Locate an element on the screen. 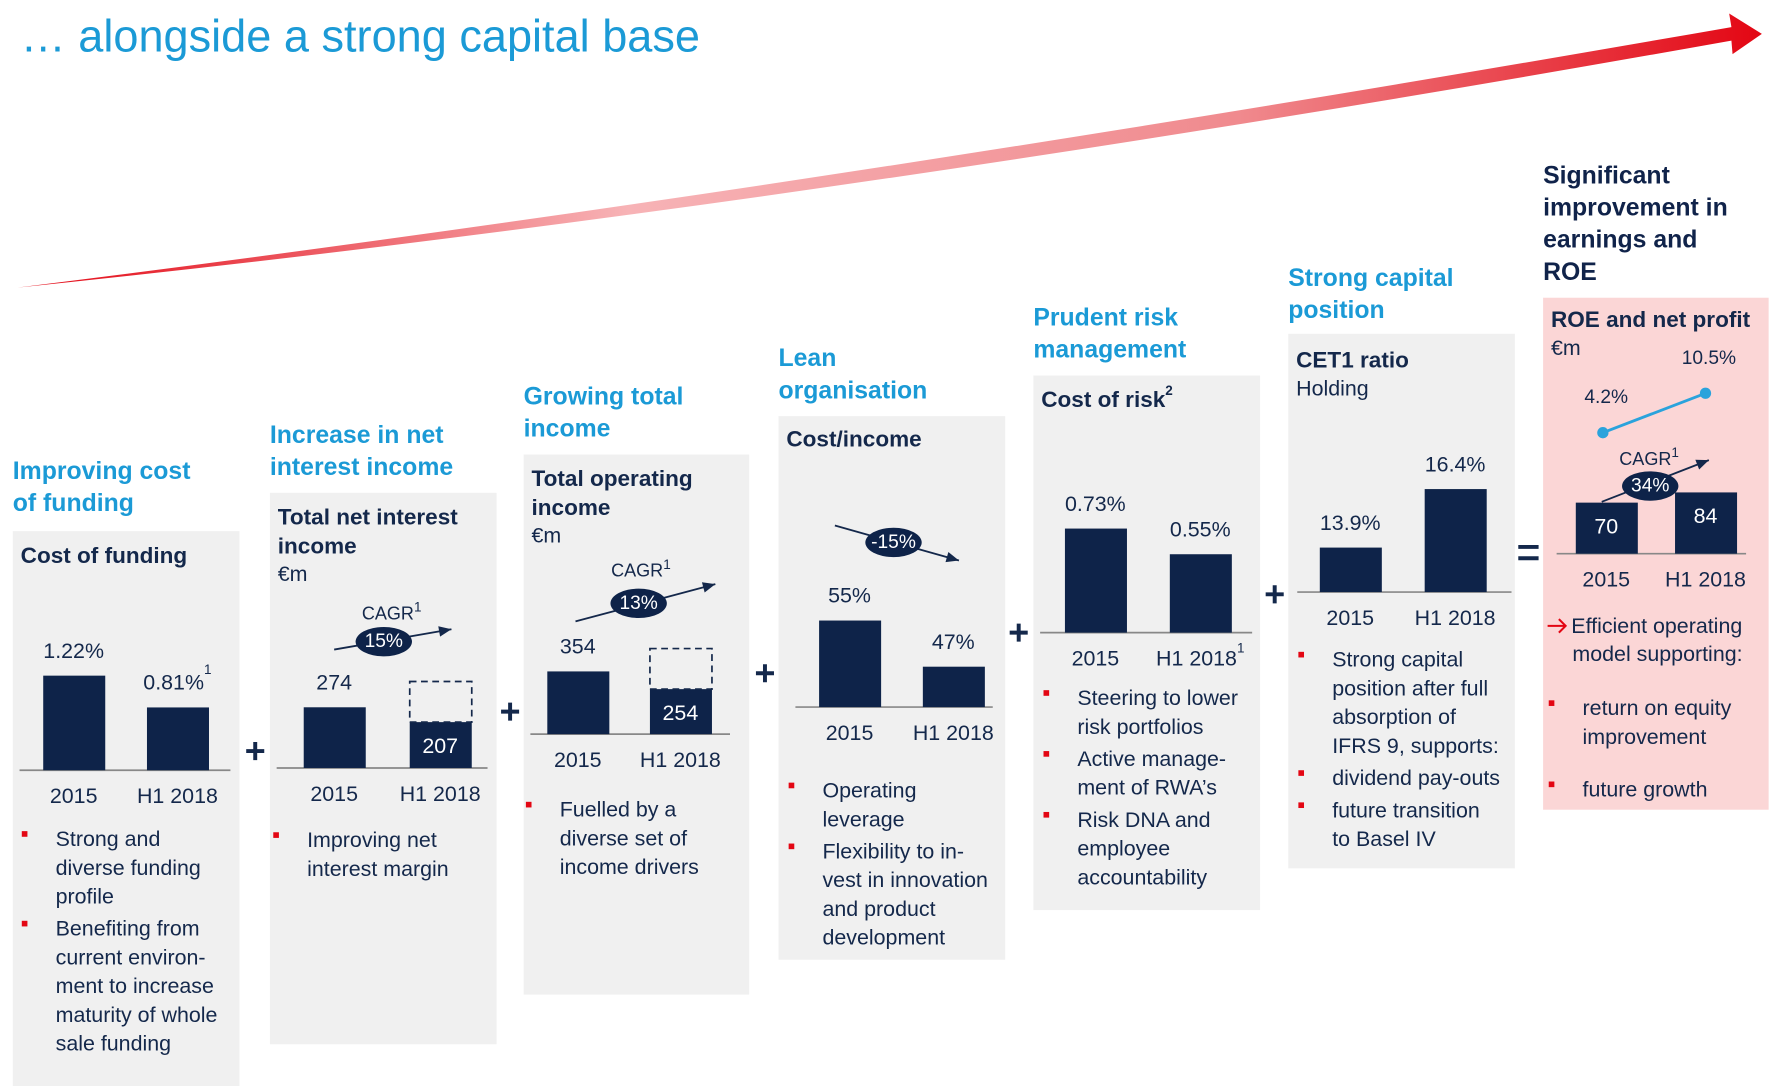 Image resolution: width=1769 pixels, height=1086 pixels. chart-title-text: Total operating is located at coordinates (612, 478).